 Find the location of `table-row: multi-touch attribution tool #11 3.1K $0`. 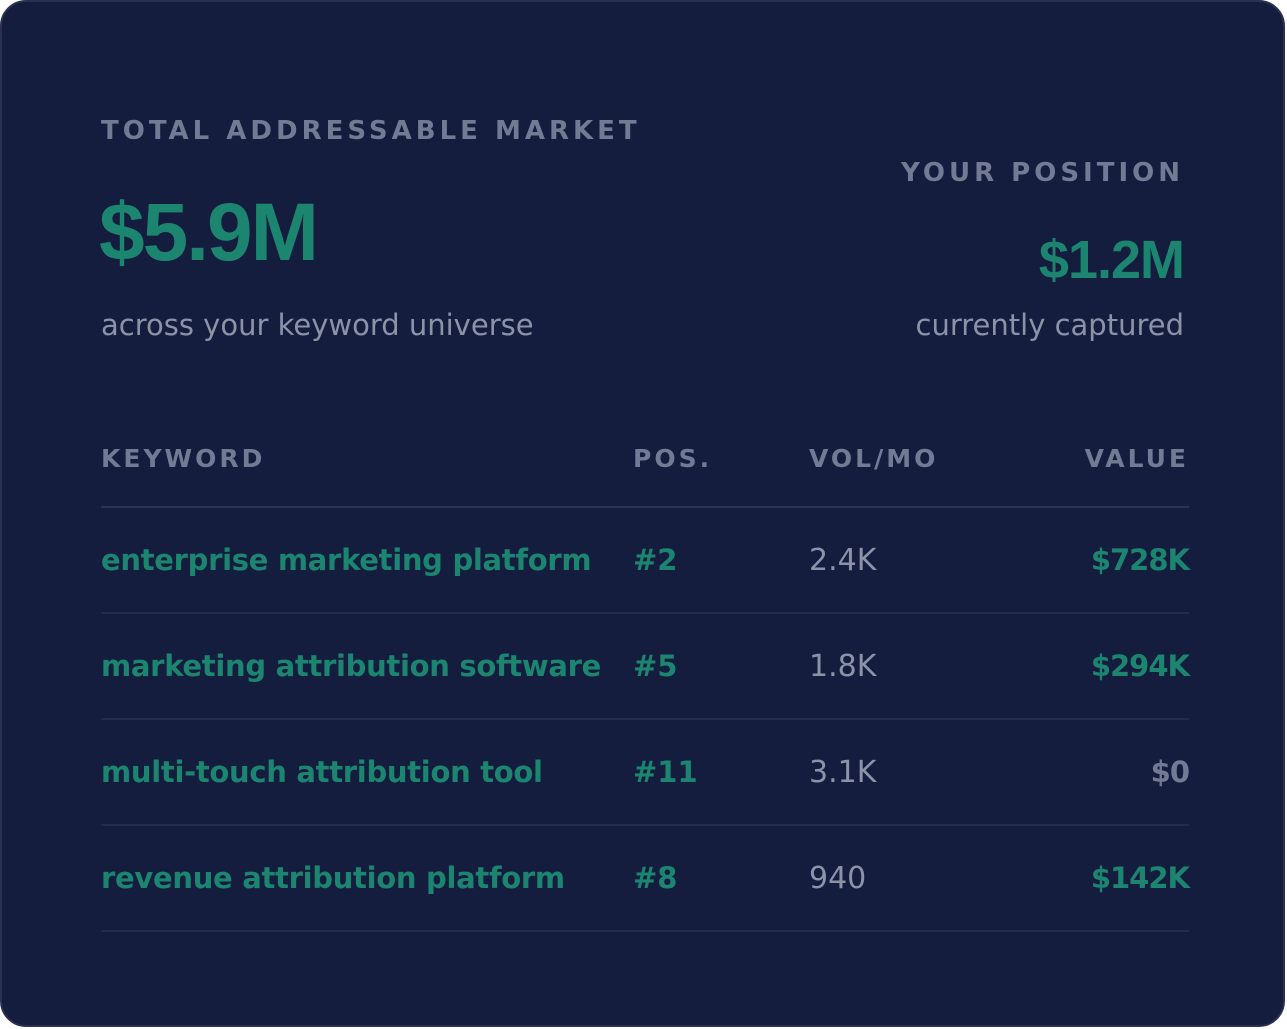

table-row: multi-touch attribution tool #11 3.1K $0 is located at coordinates (645, 773).